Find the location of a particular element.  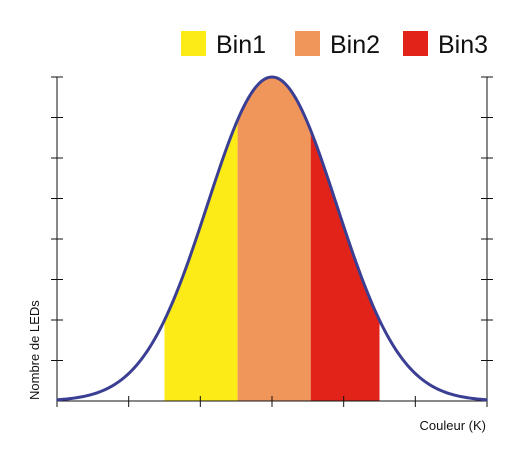

legend-swatch-bin1 is located at coordinates (193, 43).